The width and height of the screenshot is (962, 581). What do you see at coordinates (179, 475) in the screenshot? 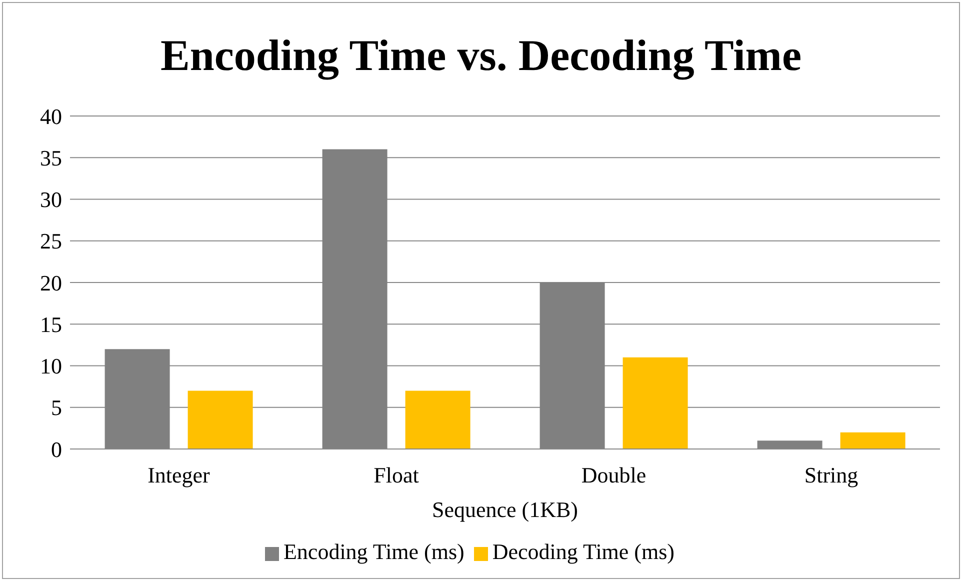
I see `x-tick-label: Integer` at bounding box center [179, 475].